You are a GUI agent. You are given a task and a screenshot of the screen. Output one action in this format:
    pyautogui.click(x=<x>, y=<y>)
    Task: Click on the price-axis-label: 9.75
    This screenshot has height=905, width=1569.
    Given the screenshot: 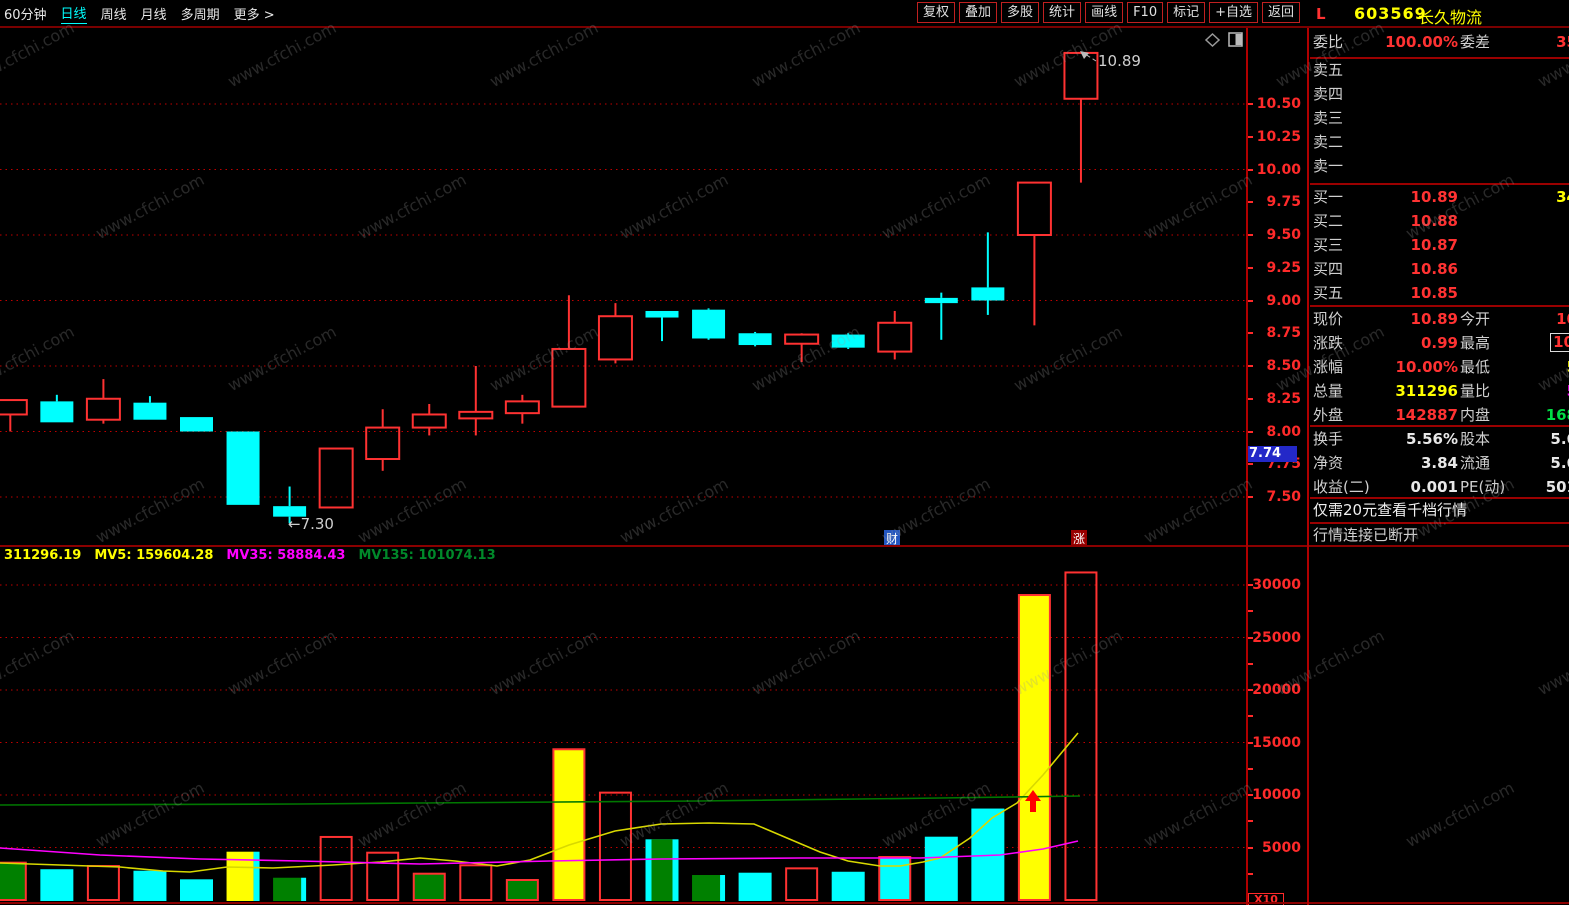 What is the action you would take?
    pyautogui.click(x=1283, y=202)
    